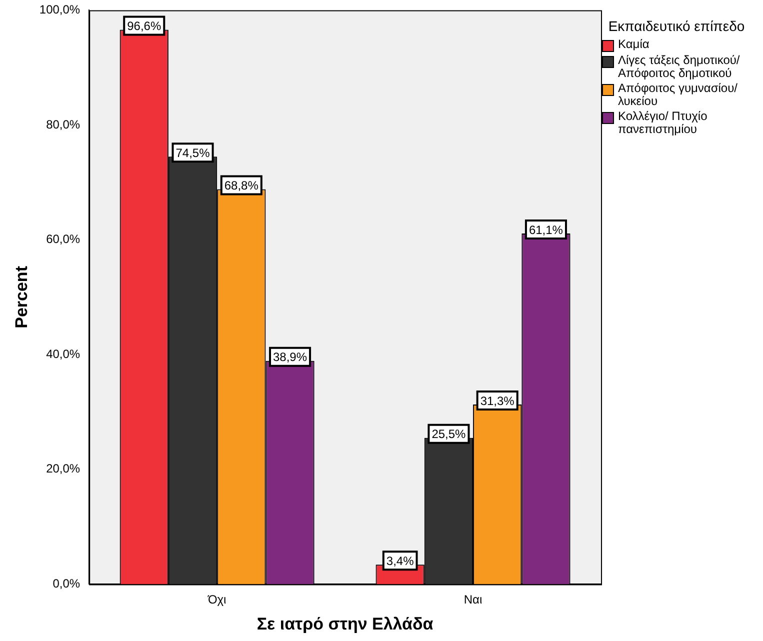 This screenshot has width=763, height=641. Describe the element at coordinates (676, 26) in the screenshot. I see `legend-title: Εκπαιδευτικό επίπεδο` at that location.